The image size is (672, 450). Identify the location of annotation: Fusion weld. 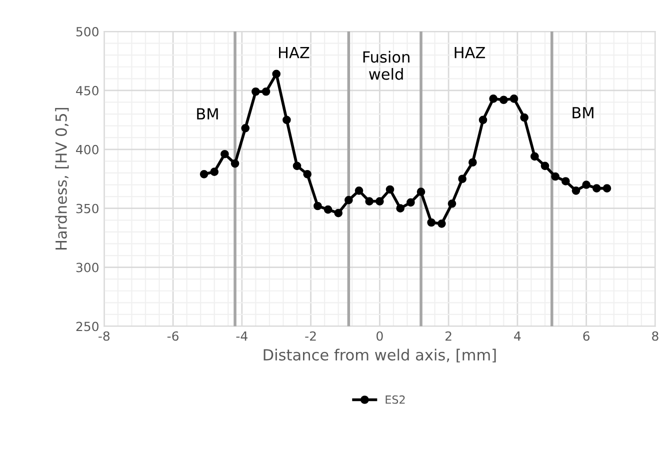
(386, 65).